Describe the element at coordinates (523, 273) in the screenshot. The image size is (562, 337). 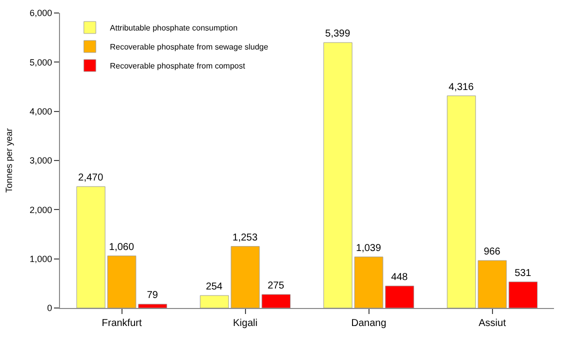
I see `data-label: 531` at that location.